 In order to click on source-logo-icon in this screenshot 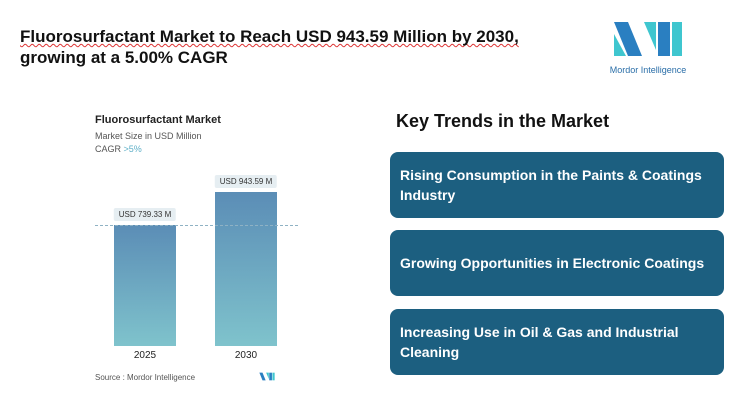, I will do `click(267, 376)`.